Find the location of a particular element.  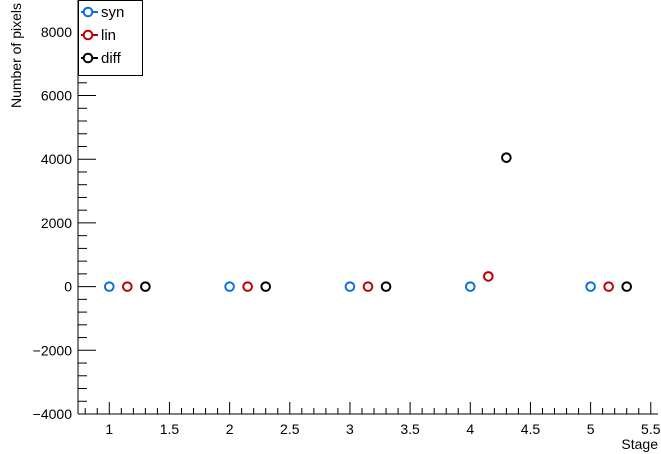

legend-marker-diff is located at coordinates (88, 58).